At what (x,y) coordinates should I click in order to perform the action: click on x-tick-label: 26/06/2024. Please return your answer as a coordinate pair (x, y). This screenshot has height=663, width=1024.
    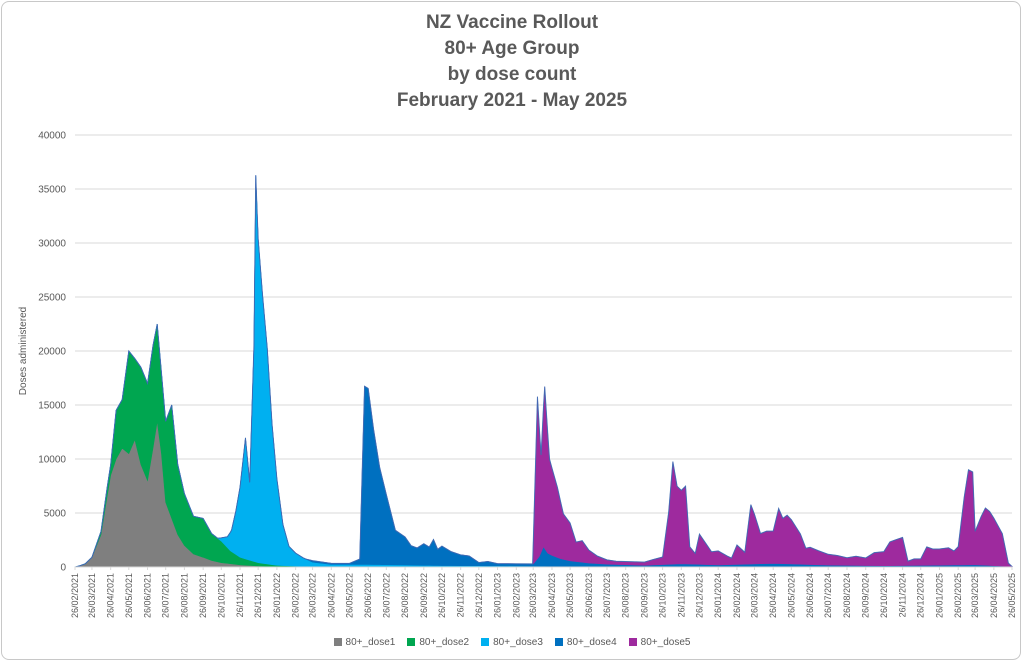
    Looking at the image, I should click on (810, 595).